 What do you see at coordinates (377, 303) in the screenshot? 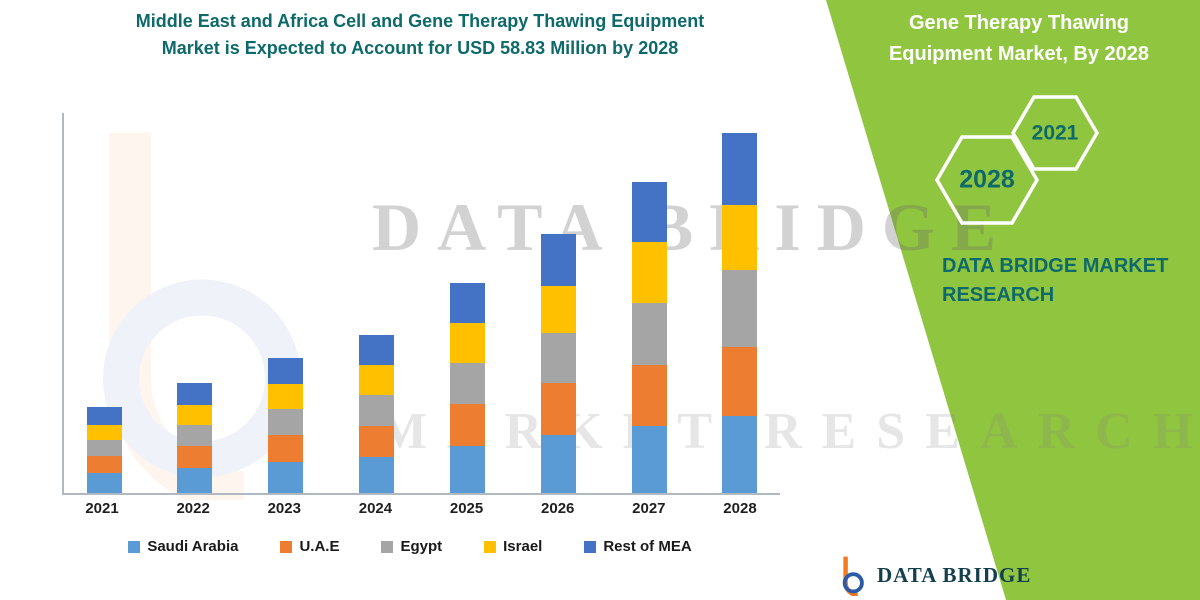
I see `bar-cell-2024` at bounding box center [377, 303].